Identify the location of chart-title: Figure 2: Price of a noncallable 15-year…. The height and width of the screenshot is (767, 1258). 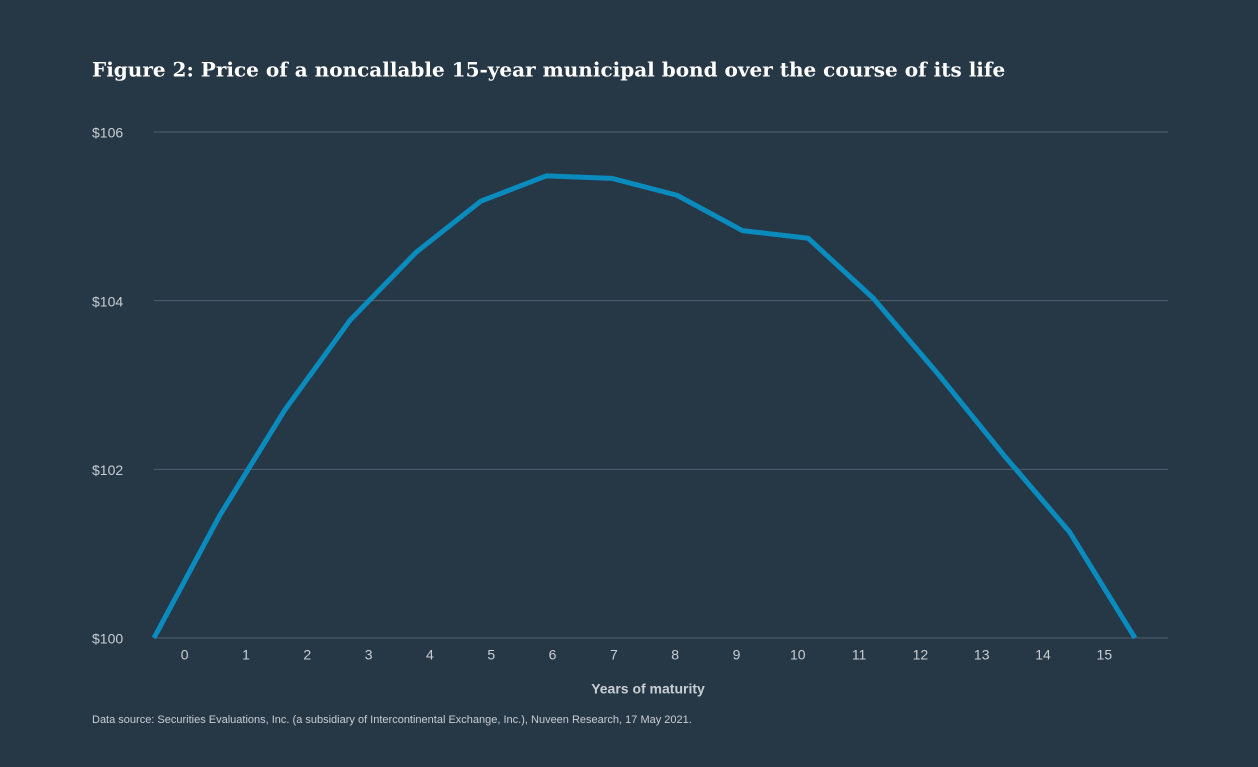
(548, 70).